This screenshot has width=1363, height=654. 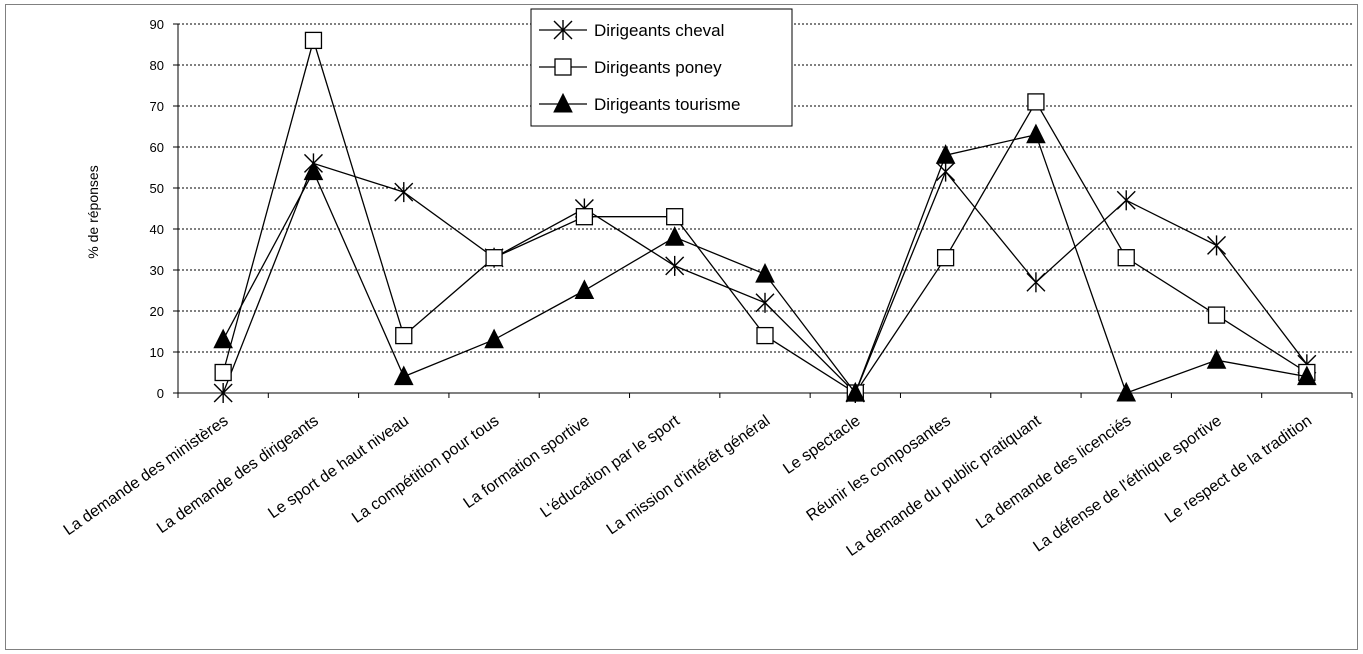 I want to click on x-category-label: La mission d'intérêt général, so click(x=689, y=475).